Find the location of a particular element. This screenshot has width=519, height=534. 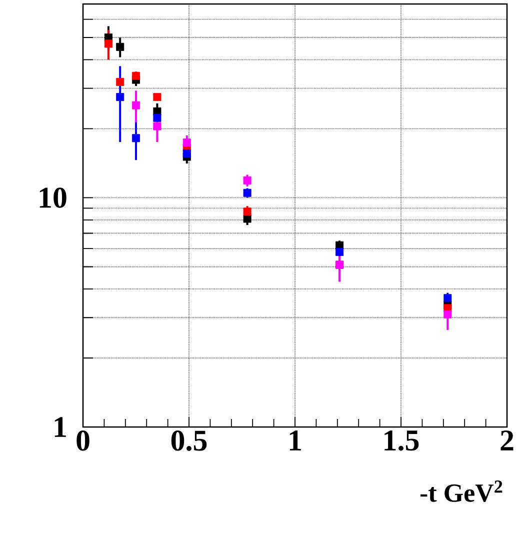

x-axis-title: -t GeV$^{2}$ is located at coordinates (461, 491).